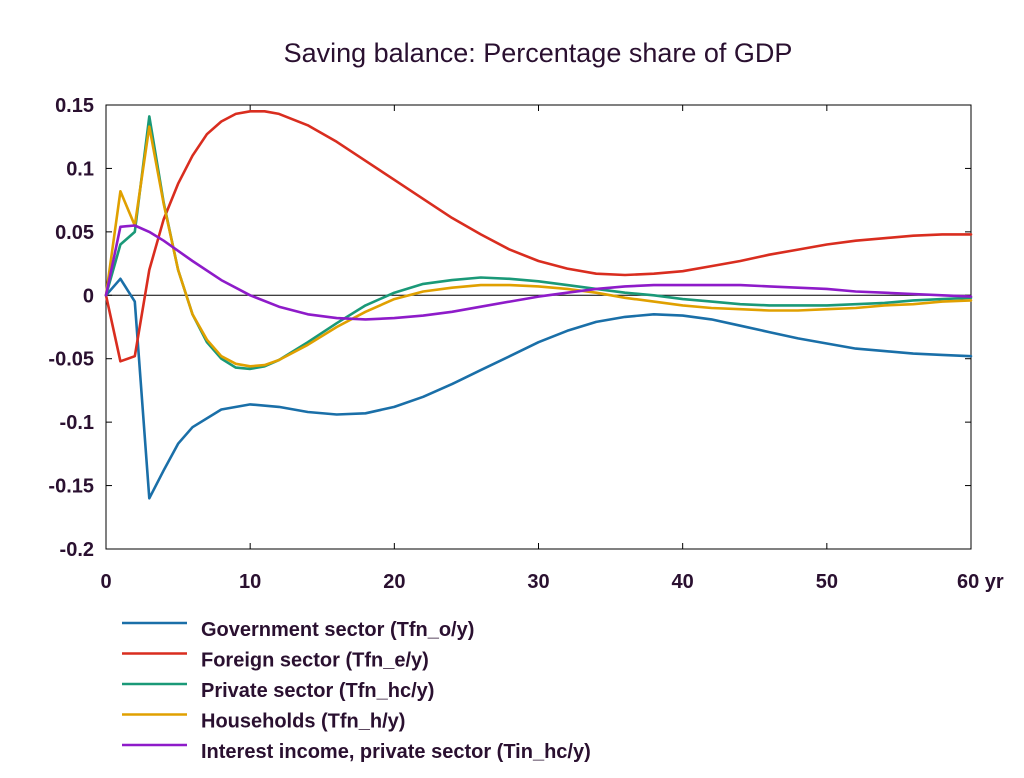 The width and height of the screenshot is (1024, 778). Describe the element at coordinates (88, 296) in the screenshot. I see `y-tick-label: 0` at that location.